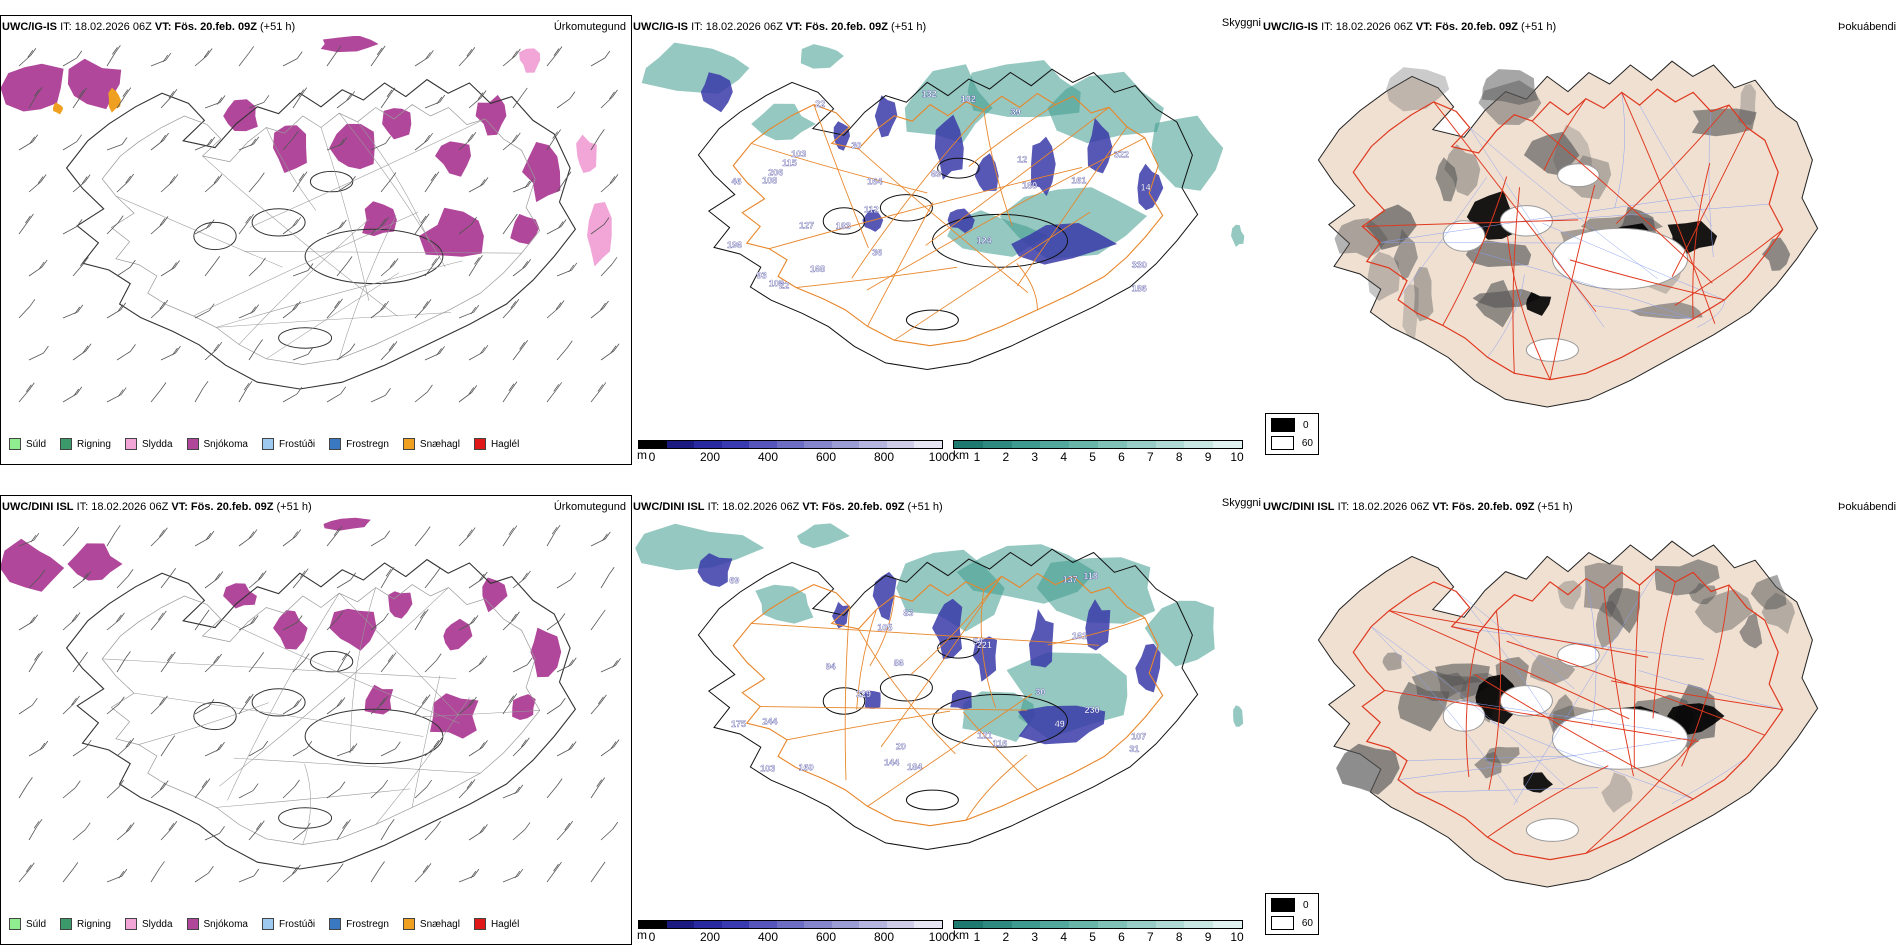  I want to click on legend-item: Slydda, so click(148, 444).